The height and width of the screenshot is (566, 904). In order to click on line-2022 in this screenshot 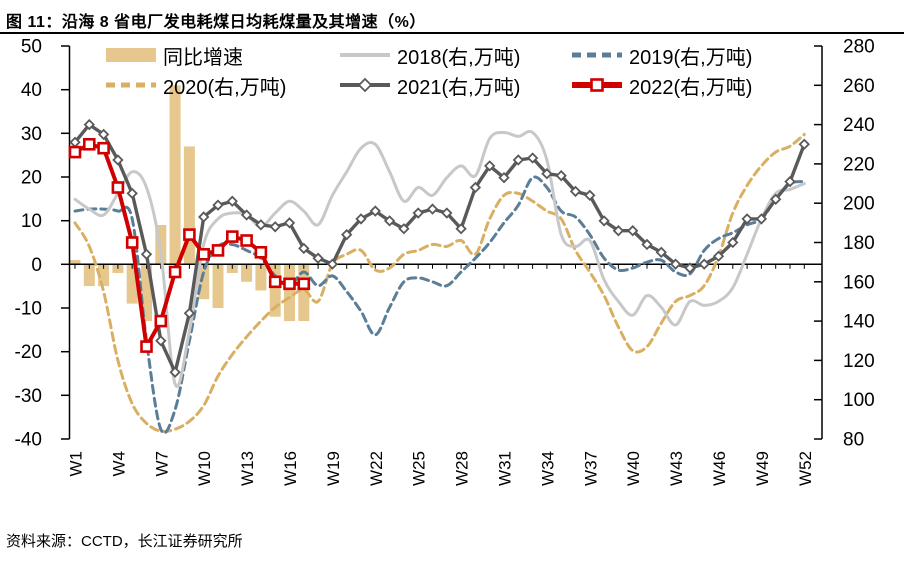, I will do `click(189, 245)`.